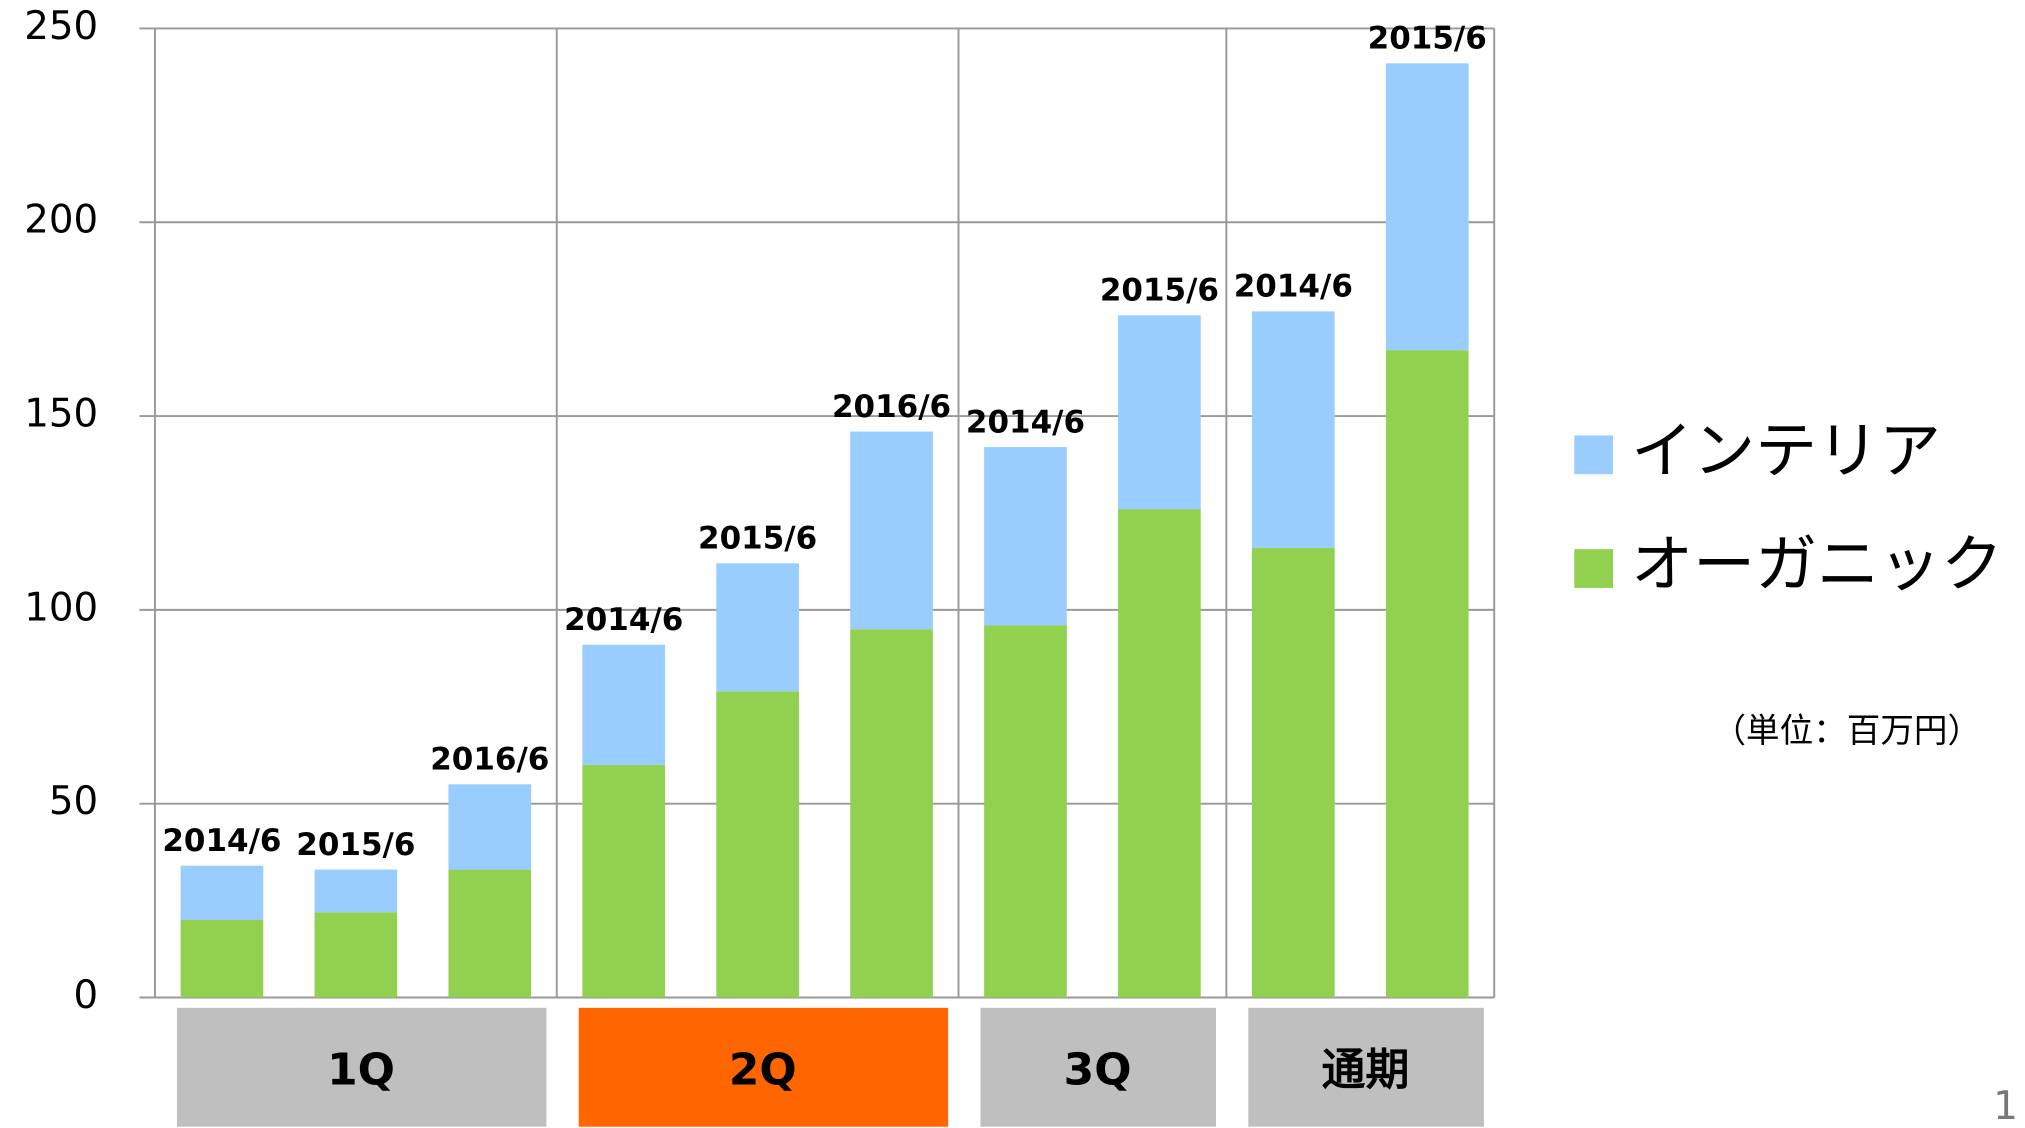 Image resolution: width=2025 pixels, height=1128 pixels. What do you see at coordinates (61, 414) in the screenshot?
I see `y-tick-label: 150` at bounding box center [61, 414].